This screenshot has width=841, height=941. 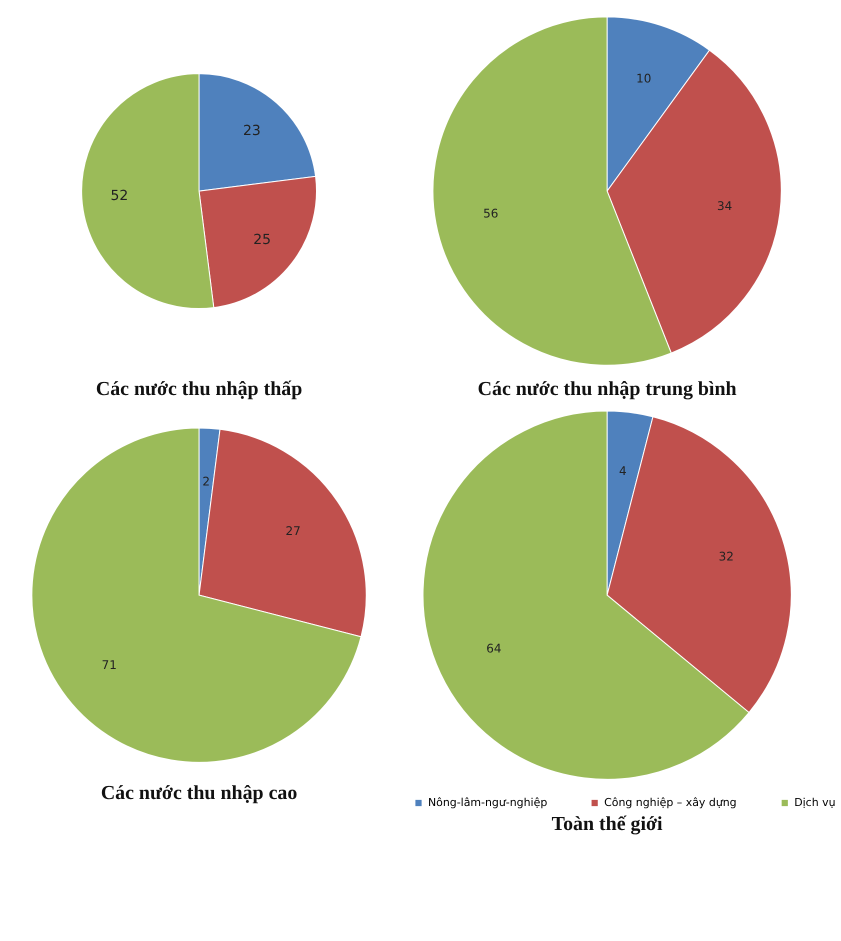 What do you see at coordinates (608, 824) in the screenshot?
I see `text: Toàn thế giới` at bounding box center [608, 824].